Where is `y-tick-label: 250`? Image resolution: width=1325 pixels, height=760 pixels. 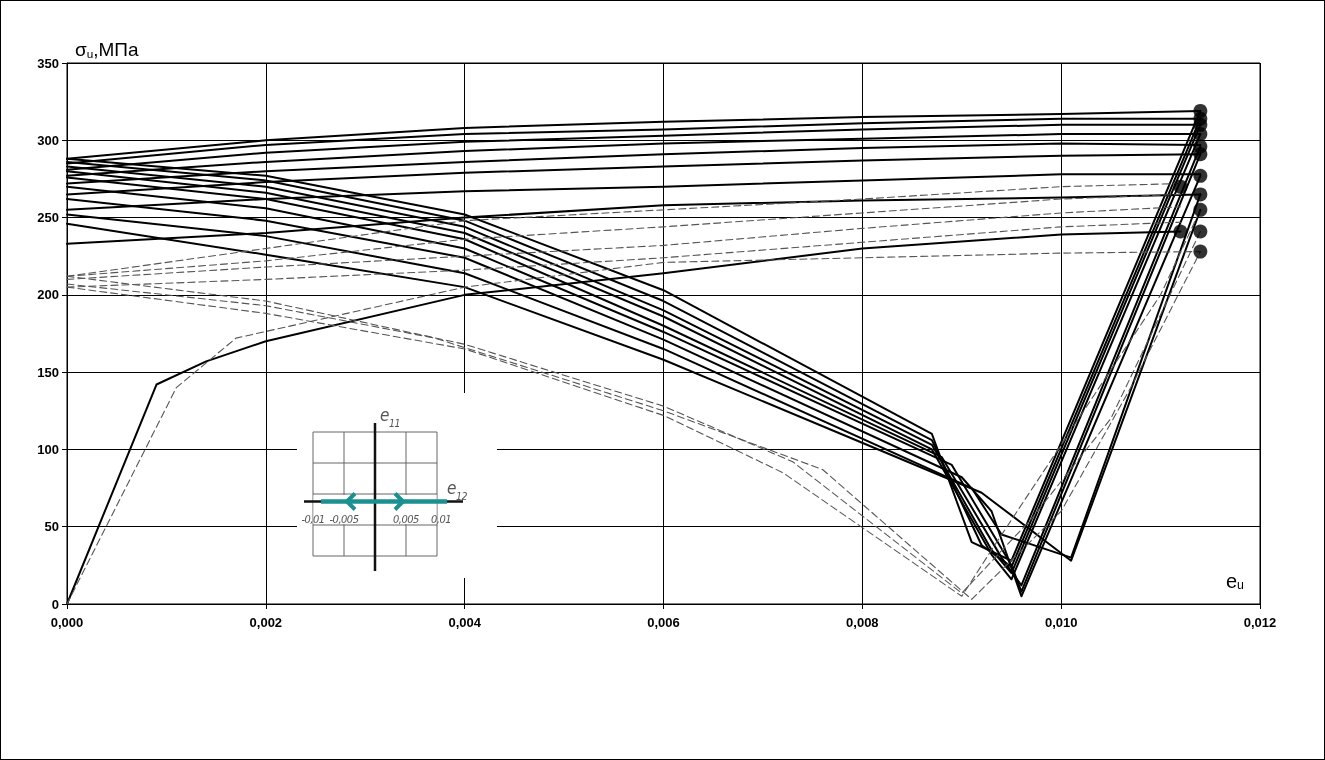
y-tick-label: 250 is located at coordinates (48, 218).